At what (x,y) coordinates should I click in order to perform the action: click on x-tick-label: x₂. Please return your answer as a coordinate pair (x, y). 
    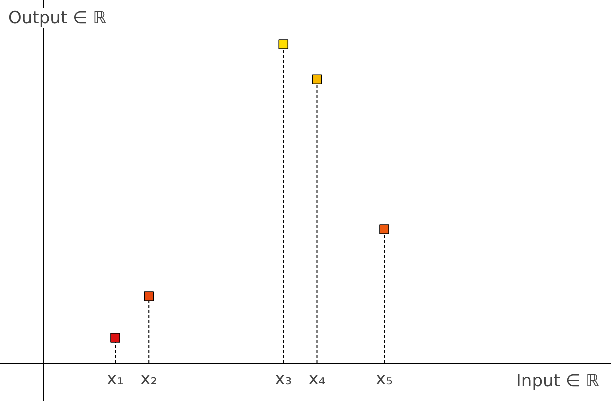
    Looking at the image, I should click on (149, 380).